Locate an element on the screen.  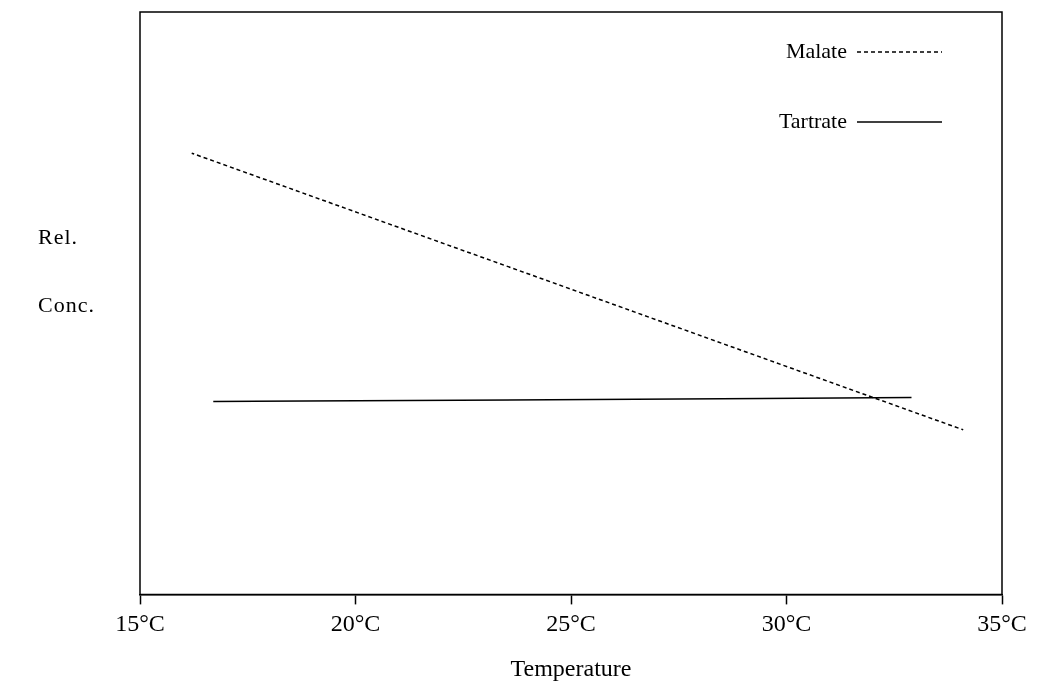
legend-label: Malate is located at coordinates (816, 50).